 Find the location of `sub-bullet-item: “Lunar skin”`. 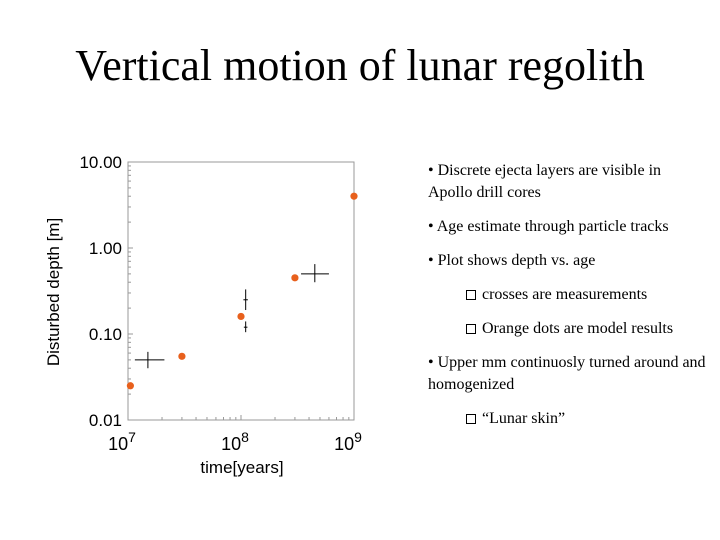

sub-bullet-item: “Lunar skin” is located at coordinates (587, 419).